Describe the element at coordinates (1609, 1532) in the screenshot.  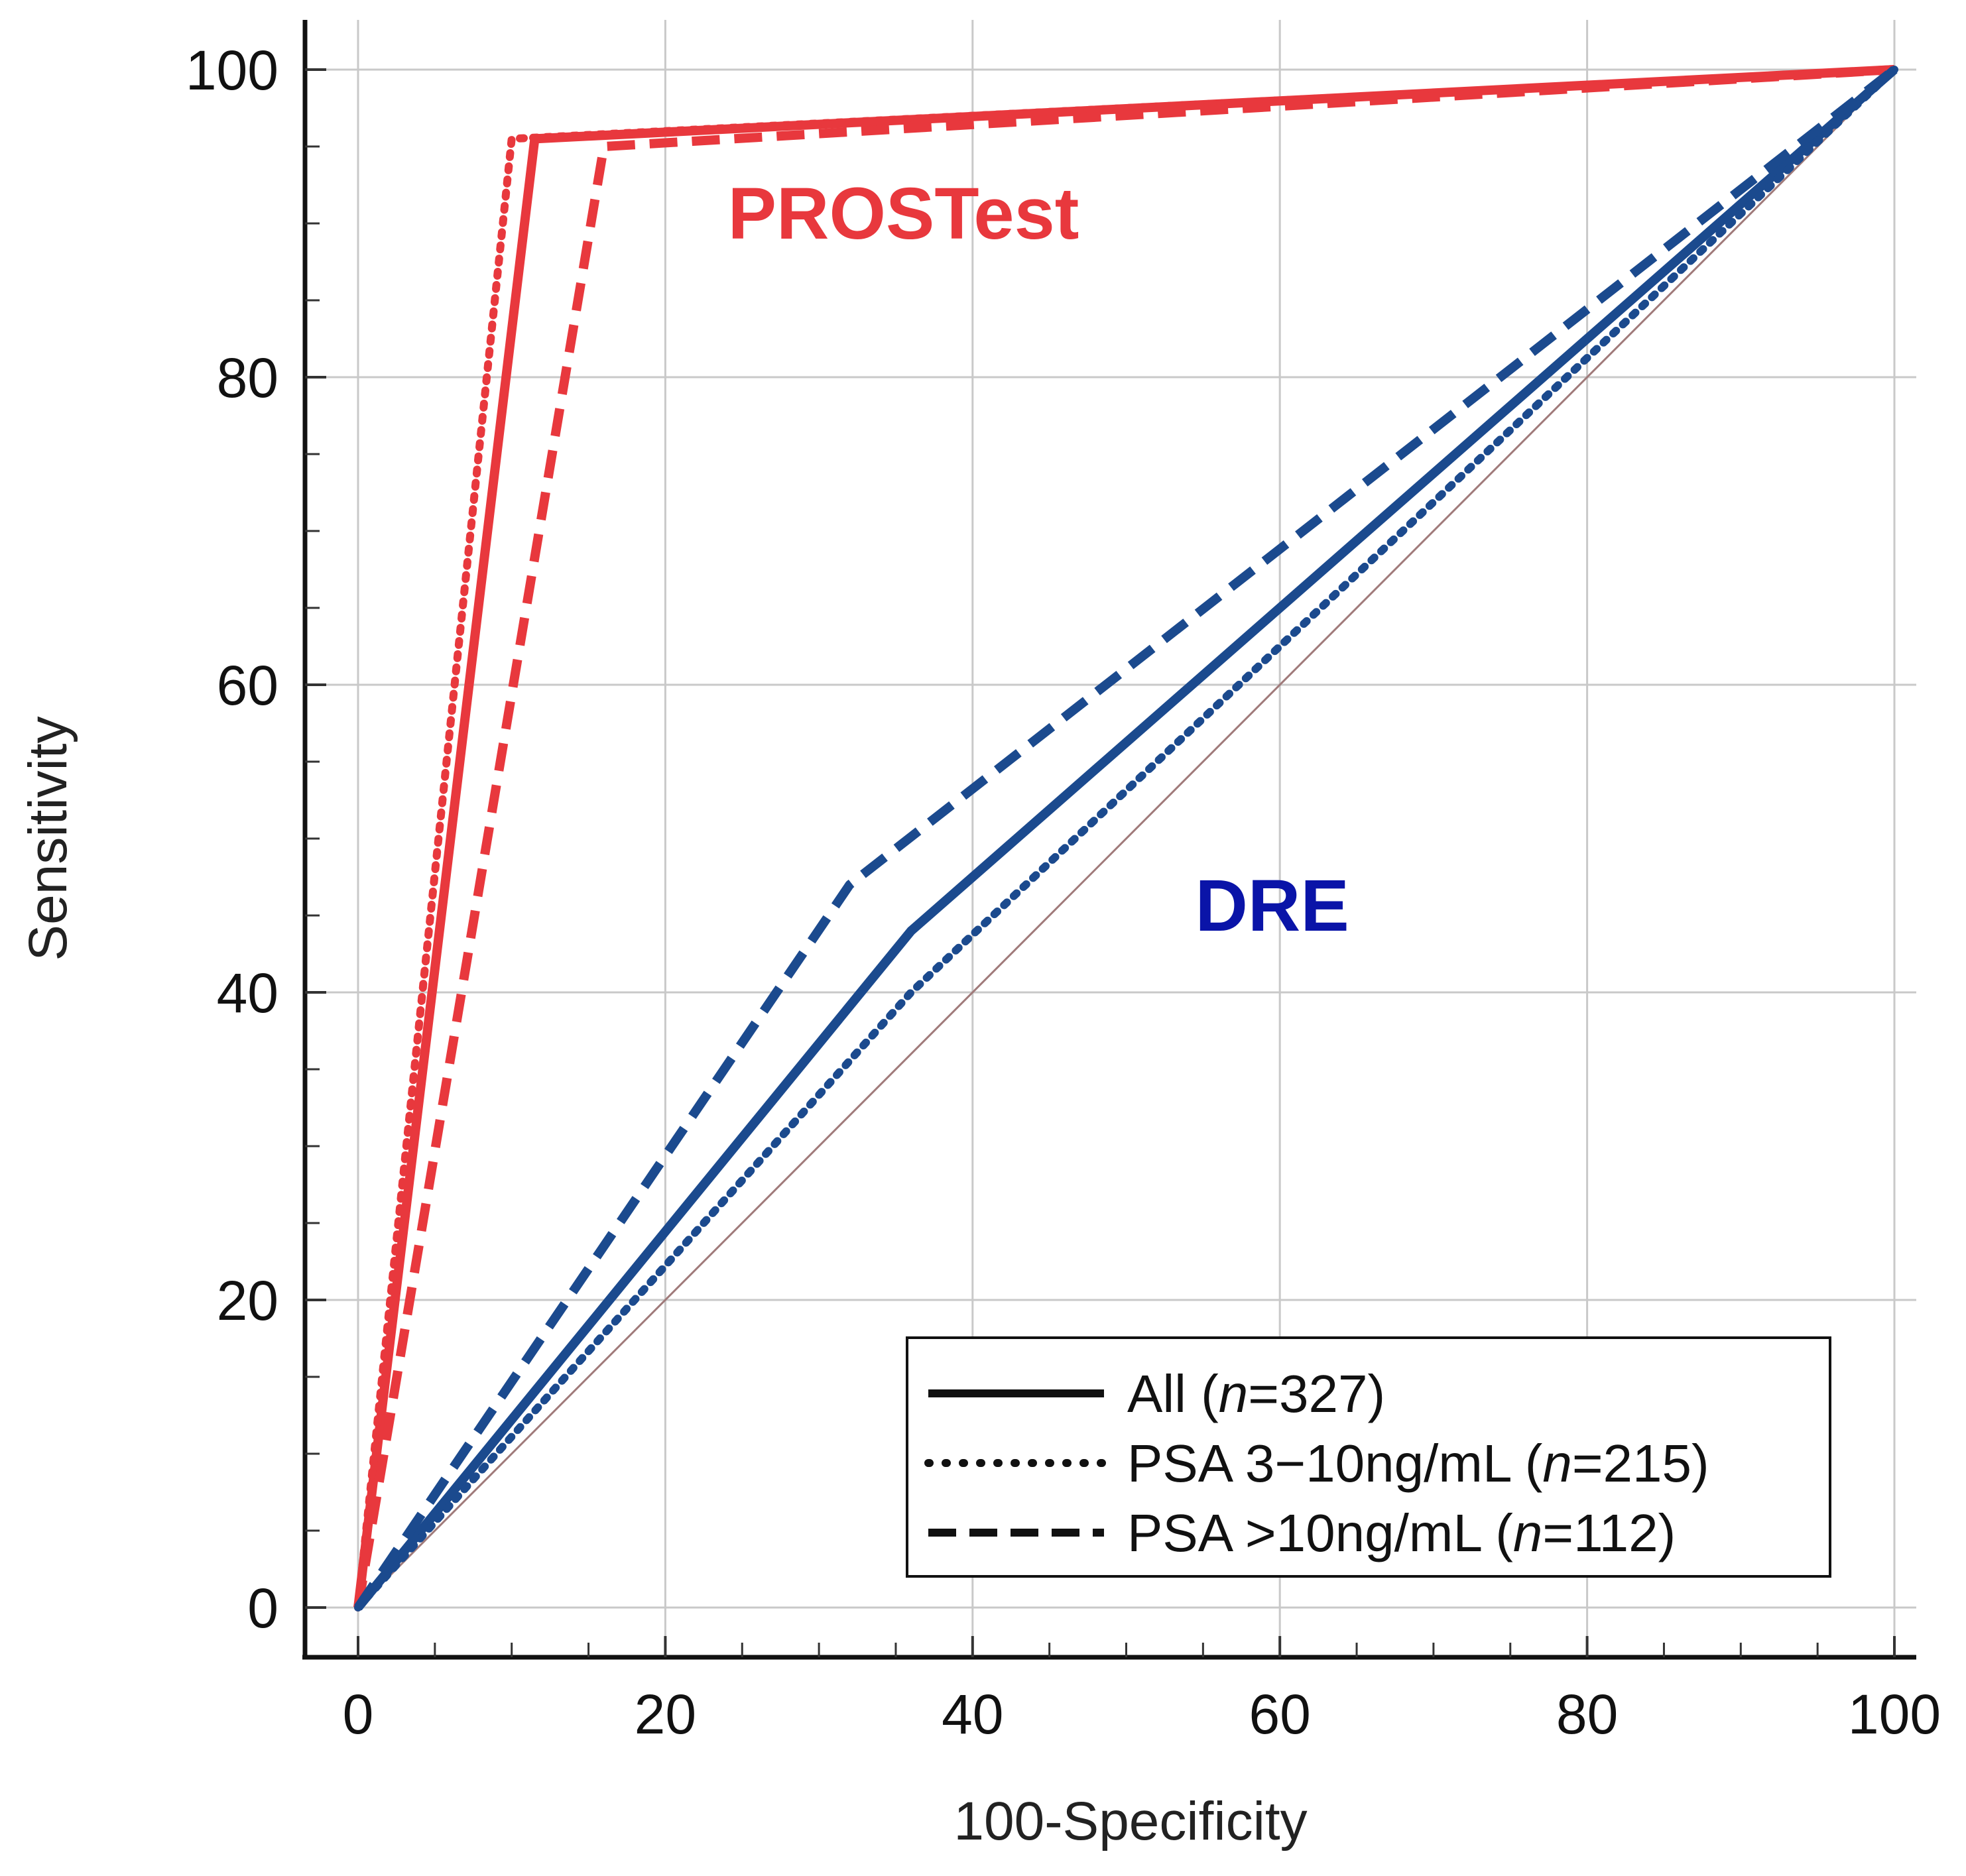
I see `legend-label-end: =112)` at that location.